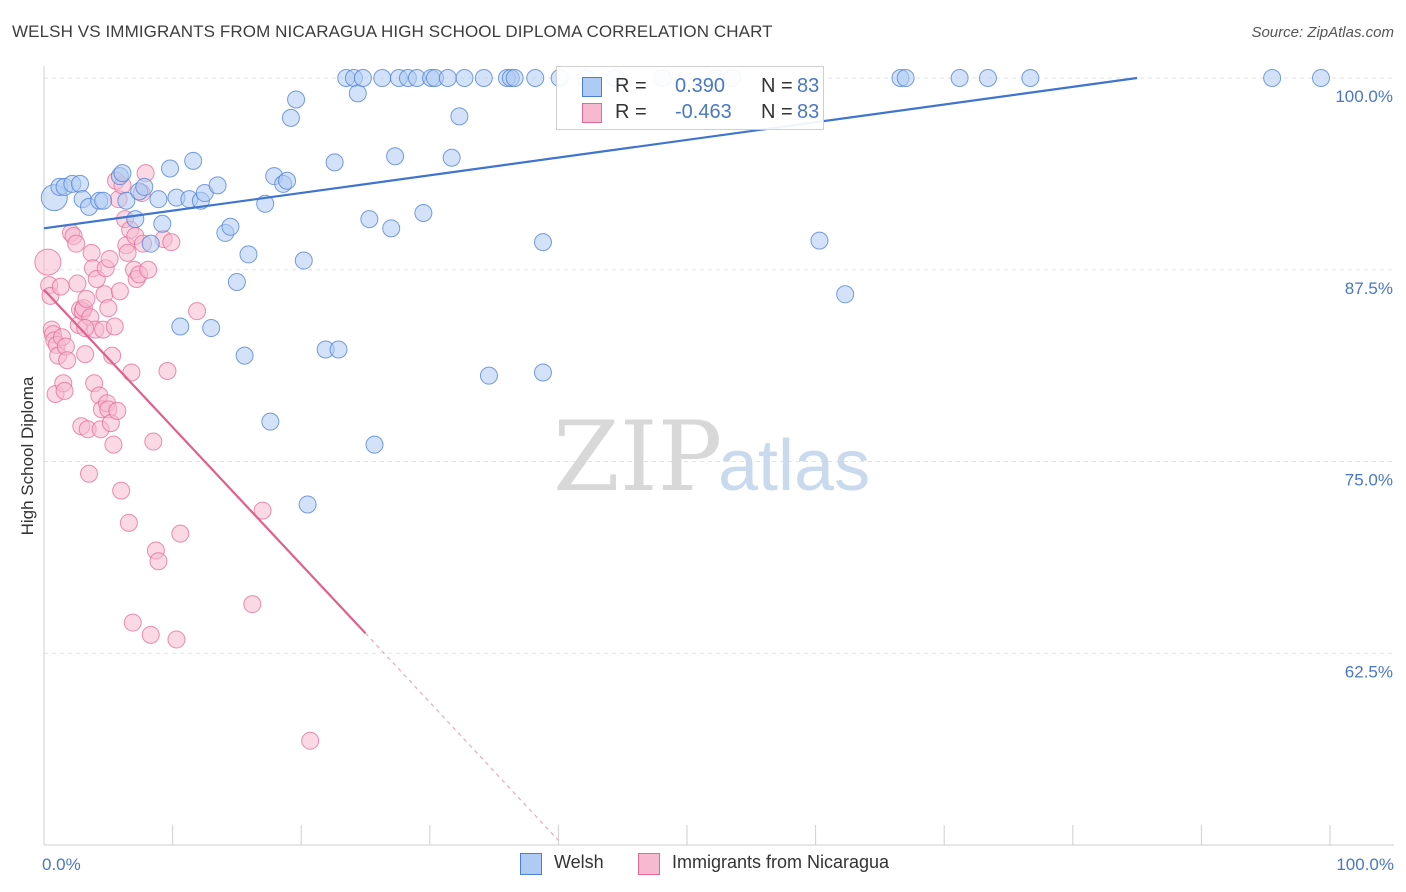  I want to click on y-tick-label: 75.0%, so click(1369, 480).